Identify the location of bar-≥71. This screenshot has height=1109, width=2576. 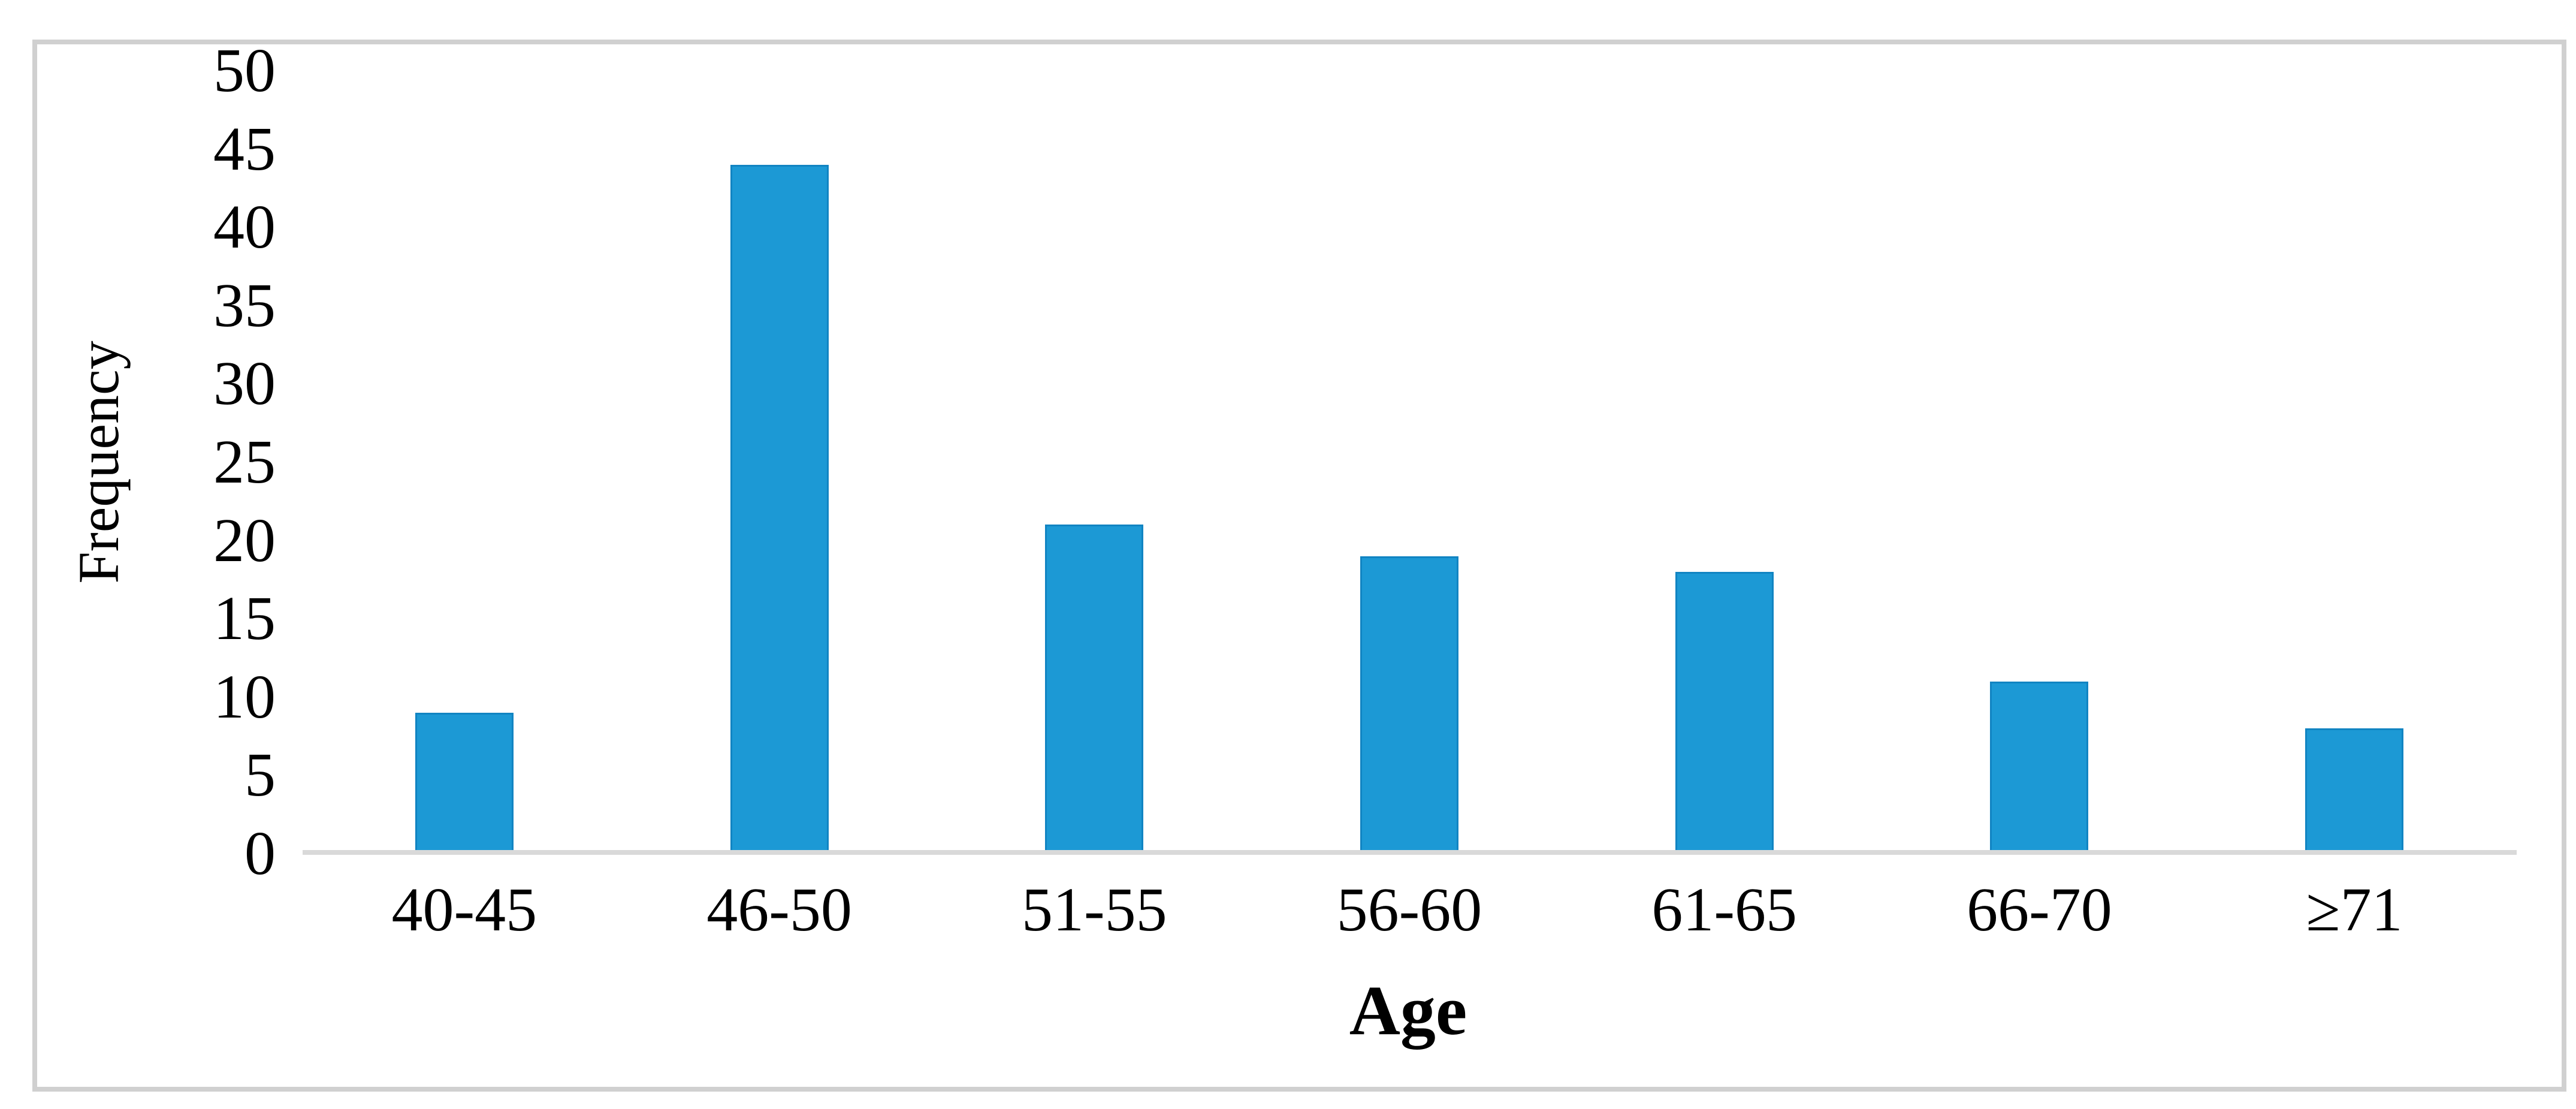
(2355, 790).